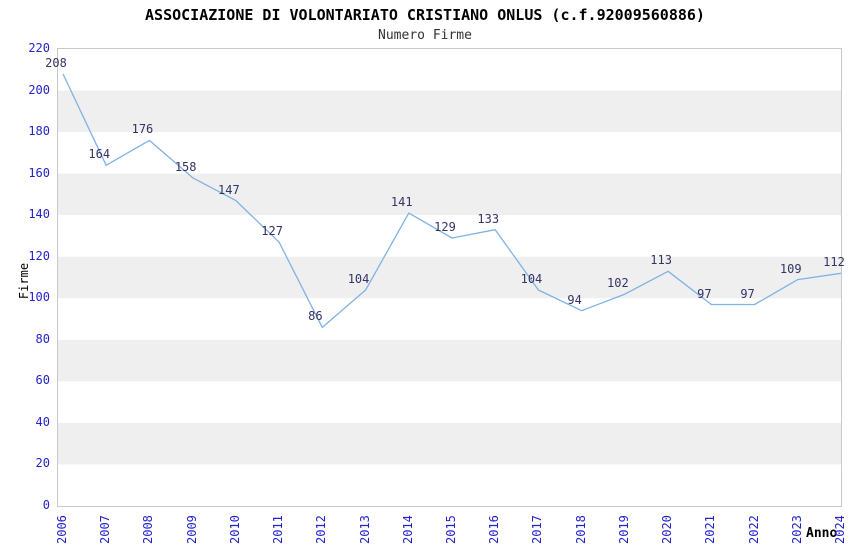 This screenshot has width=850, height=550. What do you see at coordinates (42, 463) in the screenshot?
I see `y-tick-label: 20` at bounding box center [42, 463].